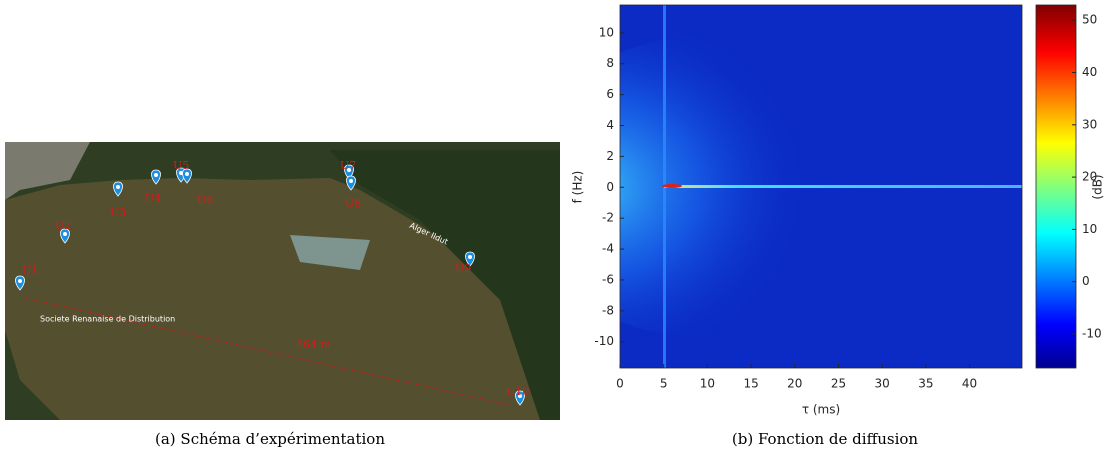  What do you see at coordinates (1092, 334) in the screenshot?
I see `colorbar-tick-label: -10` at bounding box center [1092, 334].